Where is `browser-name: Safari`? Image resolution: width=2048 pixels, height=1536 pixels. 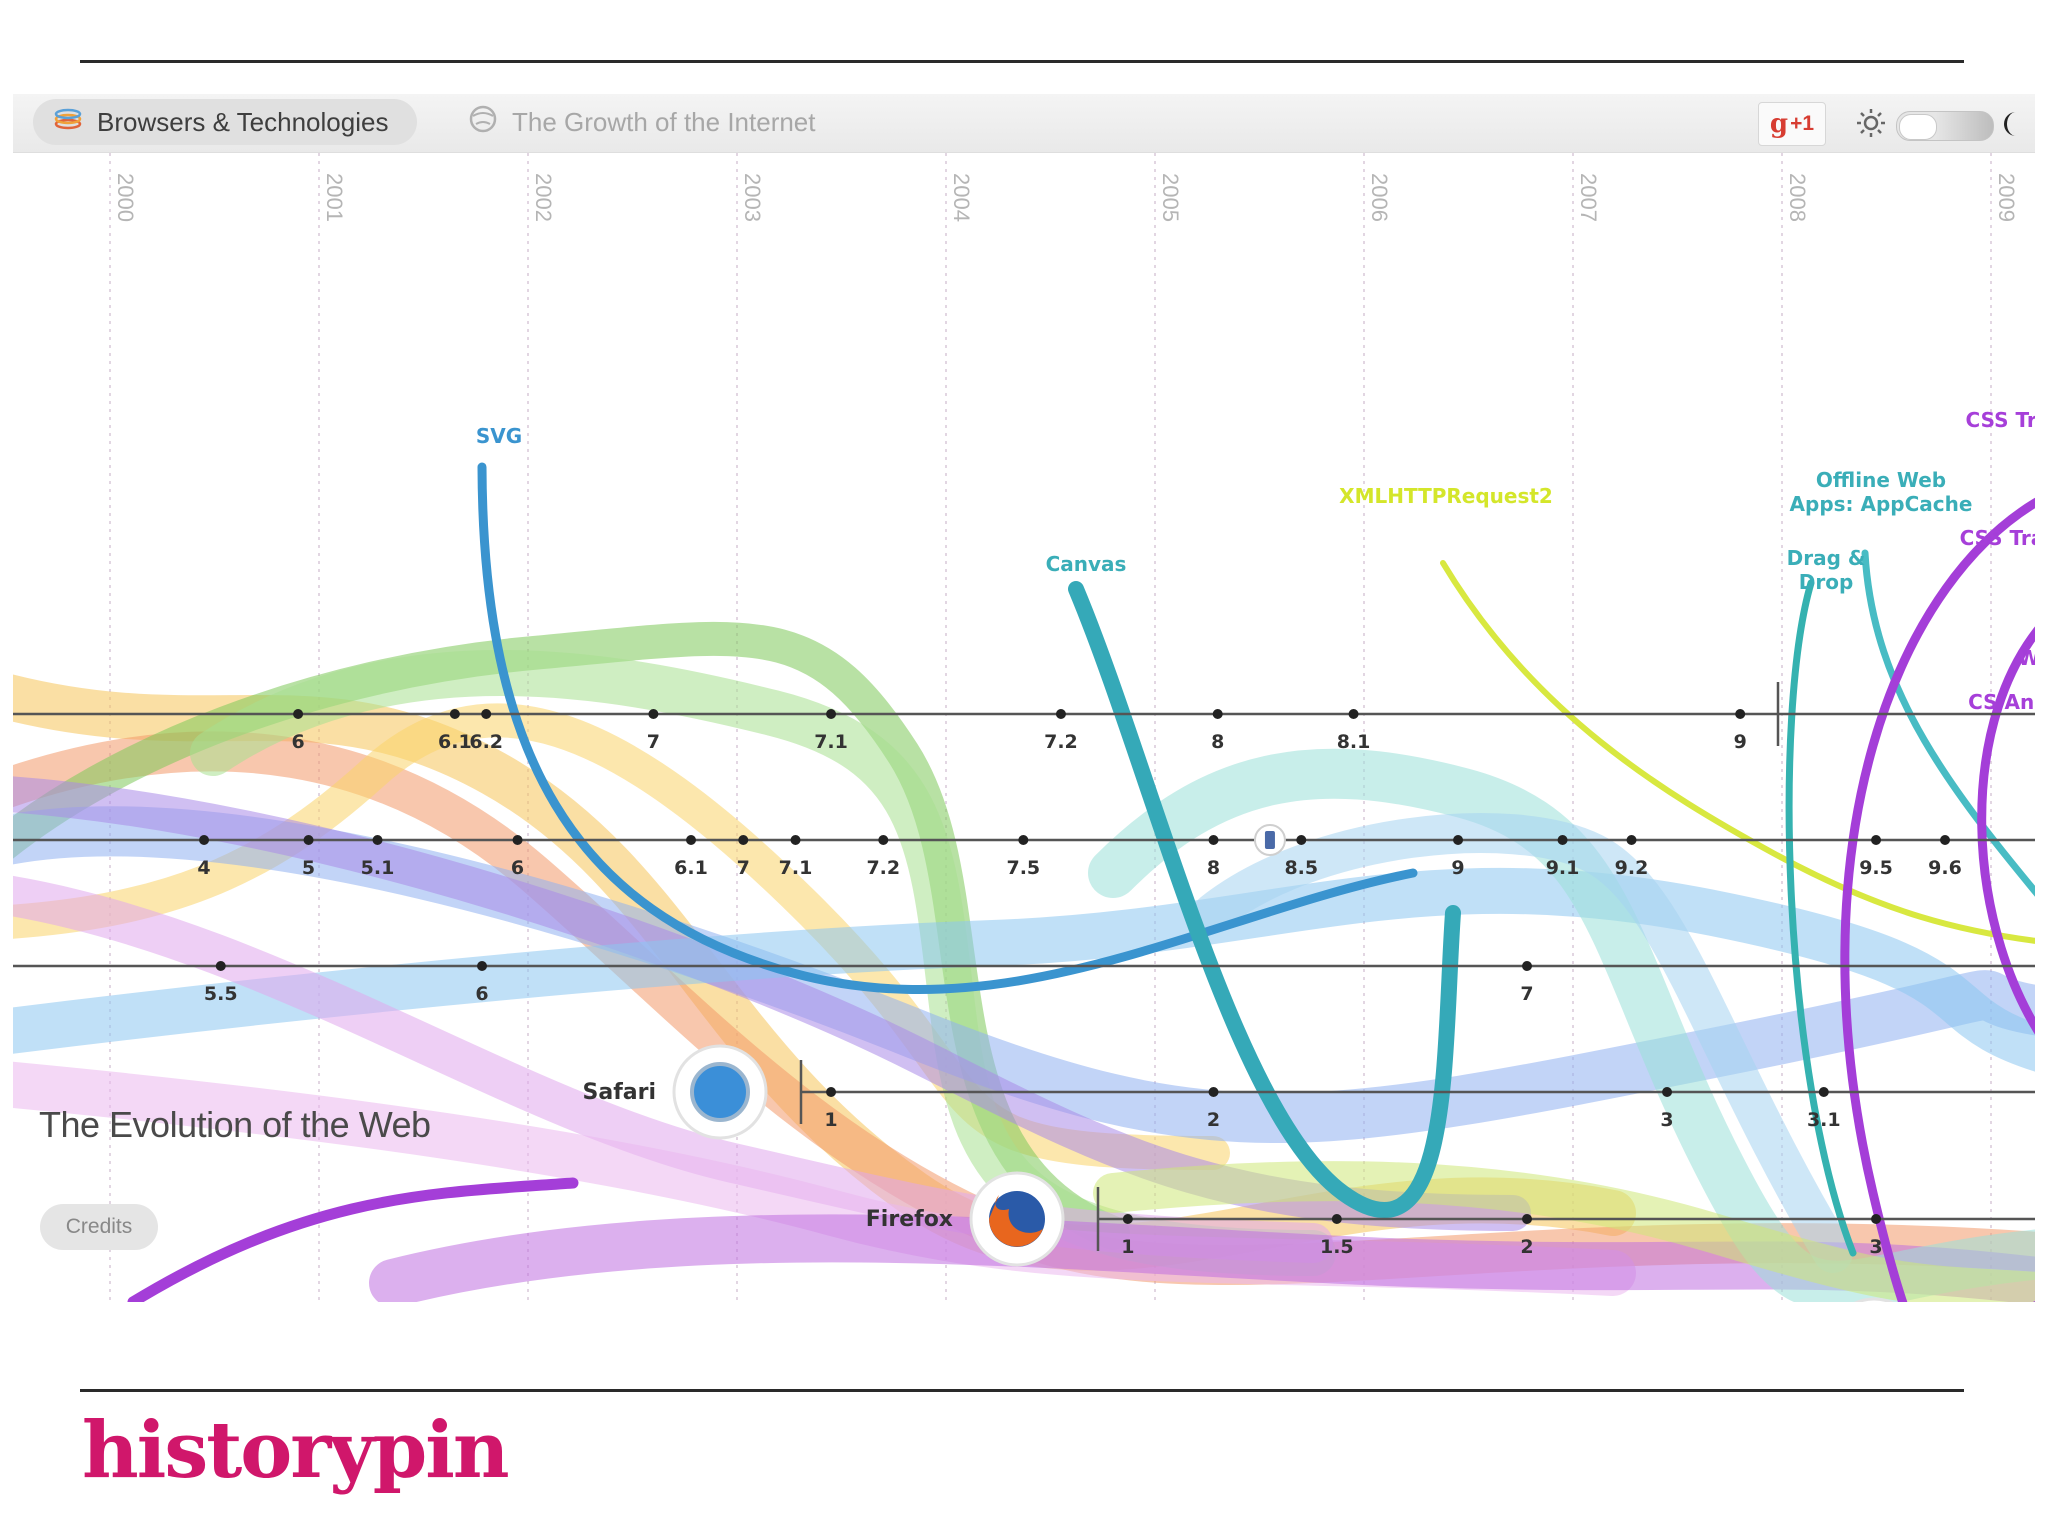 browser-name: Safari is located at coordinates (620, 1092).